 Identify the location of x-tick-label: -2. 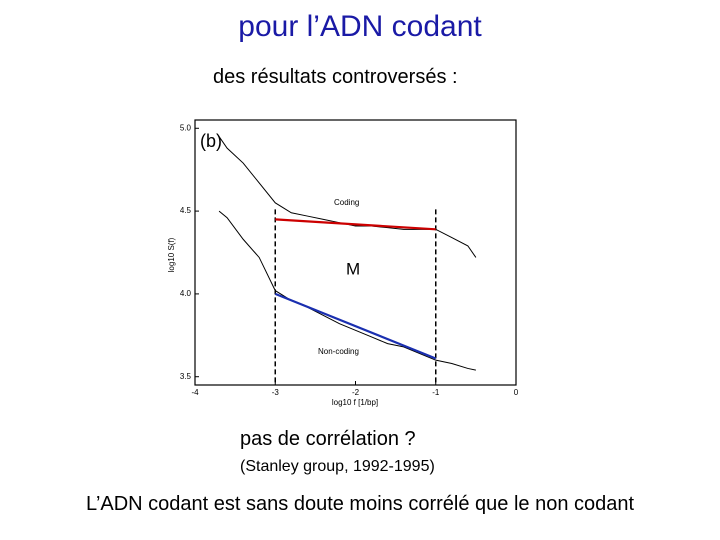
(356, 392).